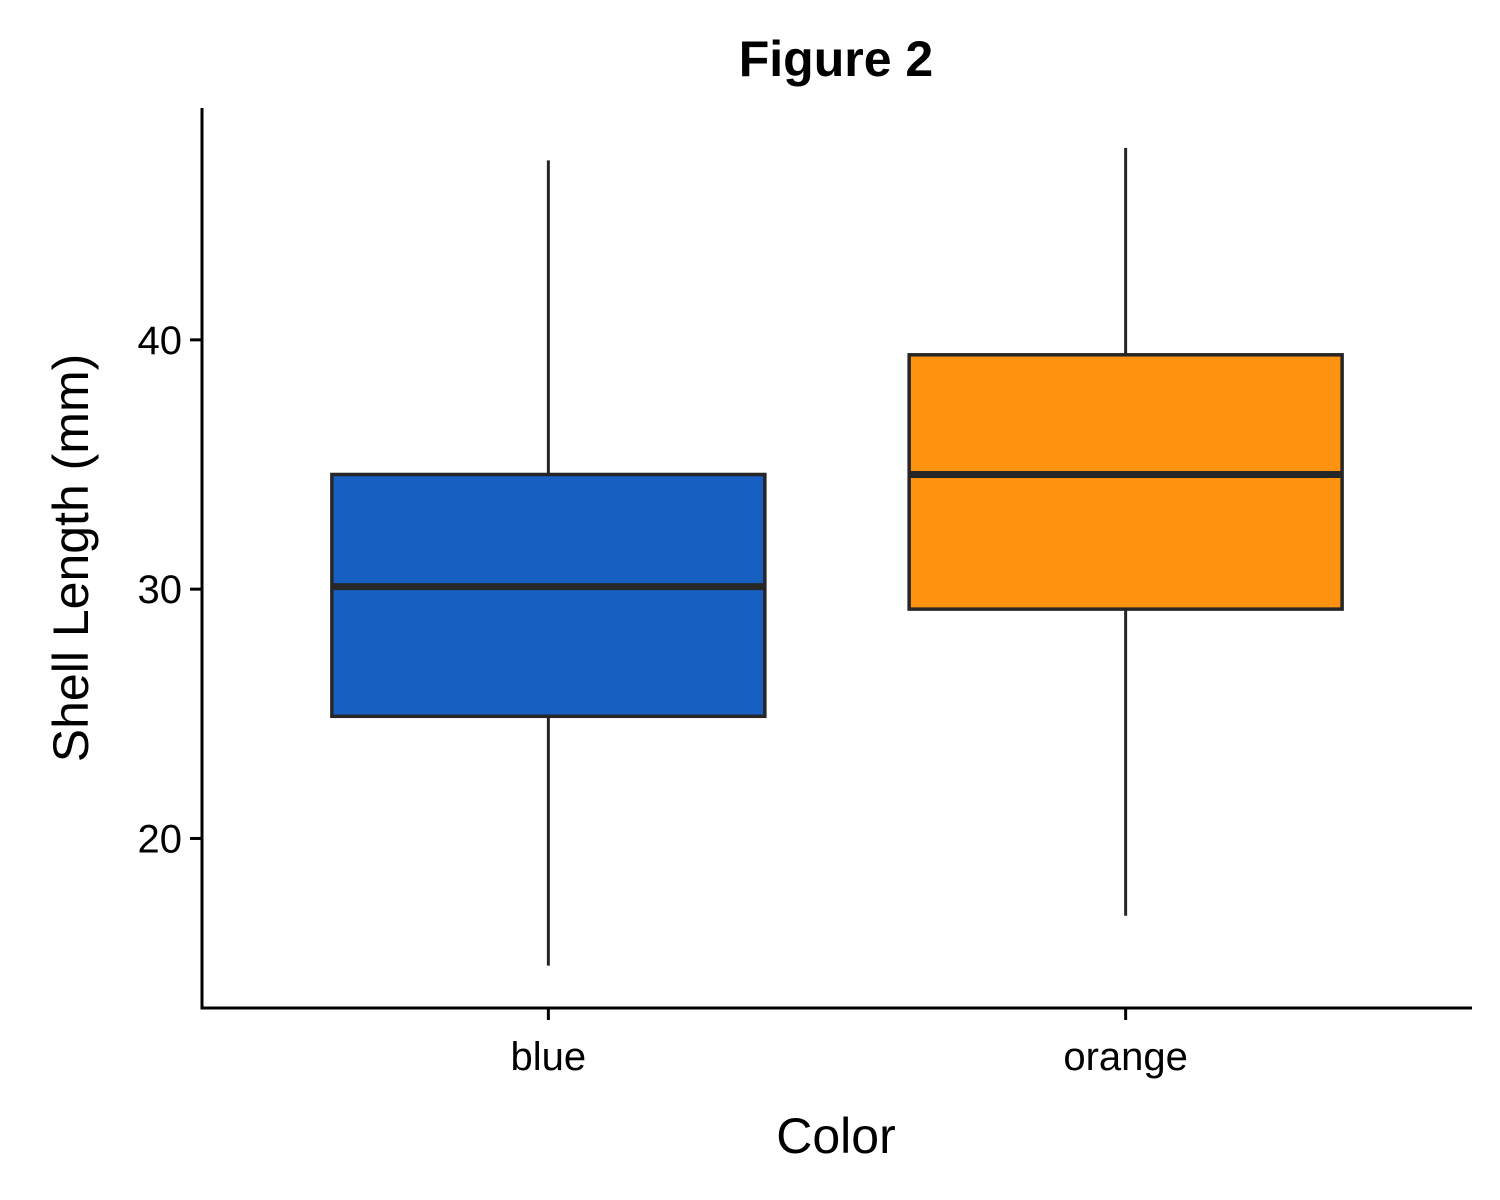 Image resolution: width=1500 pixels, height=1200 pixels. Describe the element at coordinates (548, 595) in the screenshot. I see `box-blue` at that location.